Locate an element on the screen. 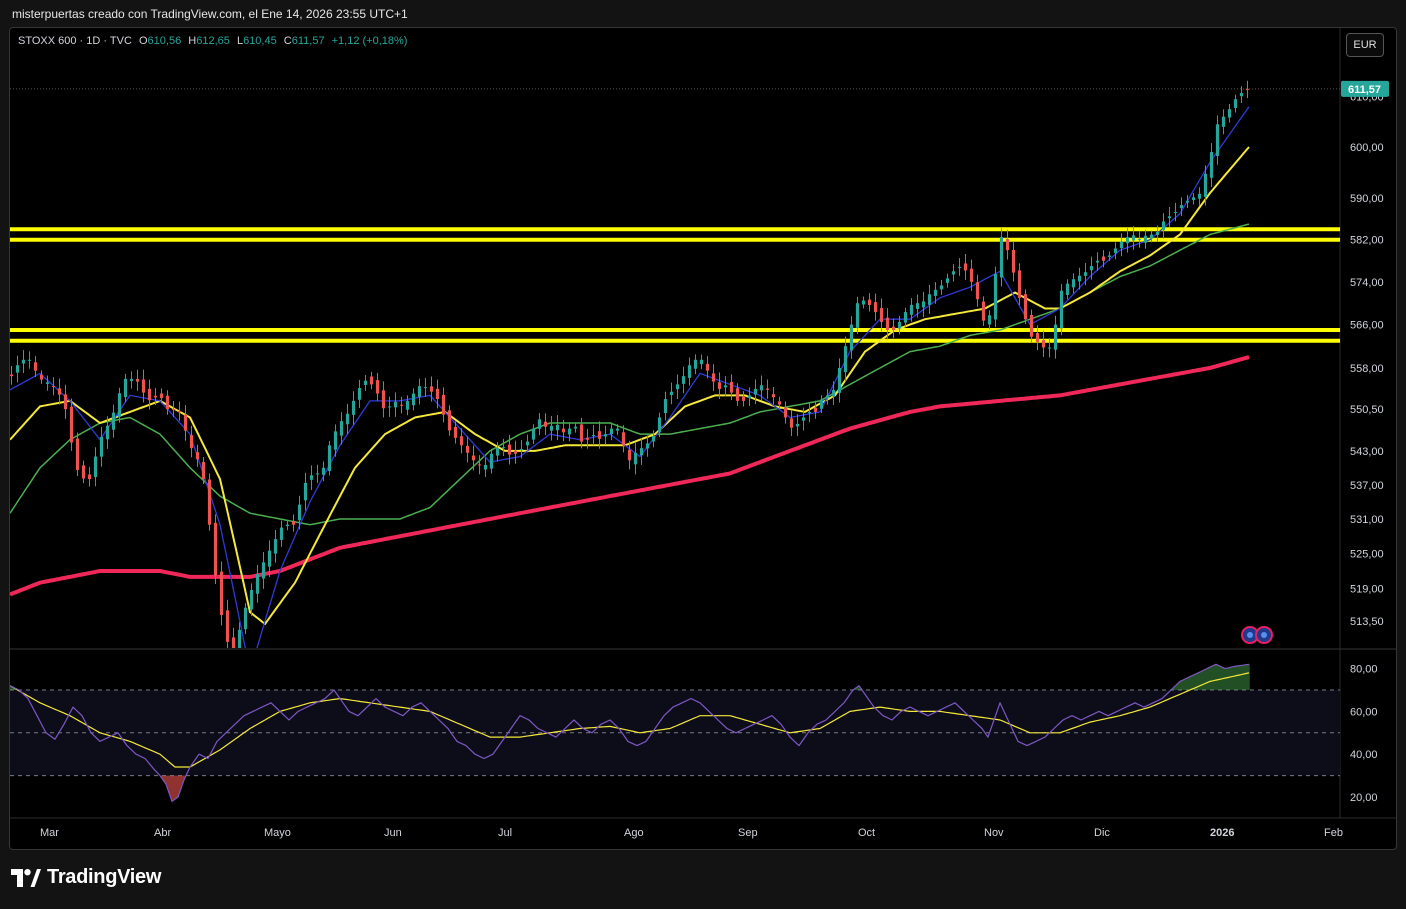  time-axis-label: Dic is located at coordinates (1102, 833).